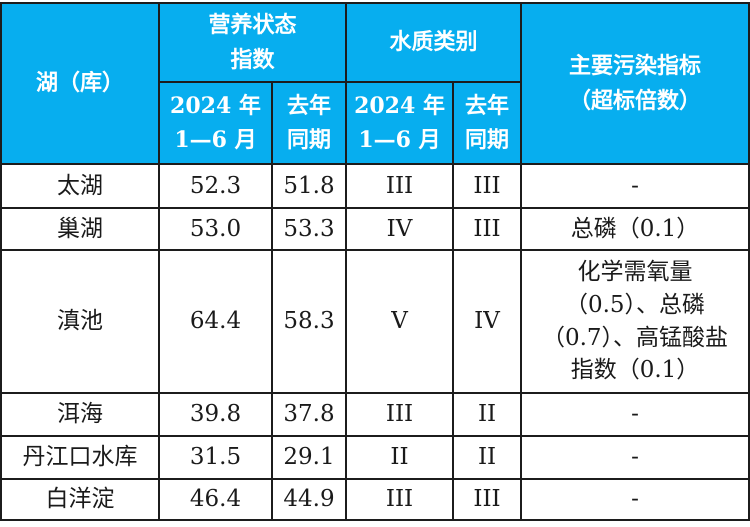  What do you see at coordinates (635, 229) in the screenshot?
I see `cell-pollutant: 总磷（0.1）` at bounding box center [635, 229].